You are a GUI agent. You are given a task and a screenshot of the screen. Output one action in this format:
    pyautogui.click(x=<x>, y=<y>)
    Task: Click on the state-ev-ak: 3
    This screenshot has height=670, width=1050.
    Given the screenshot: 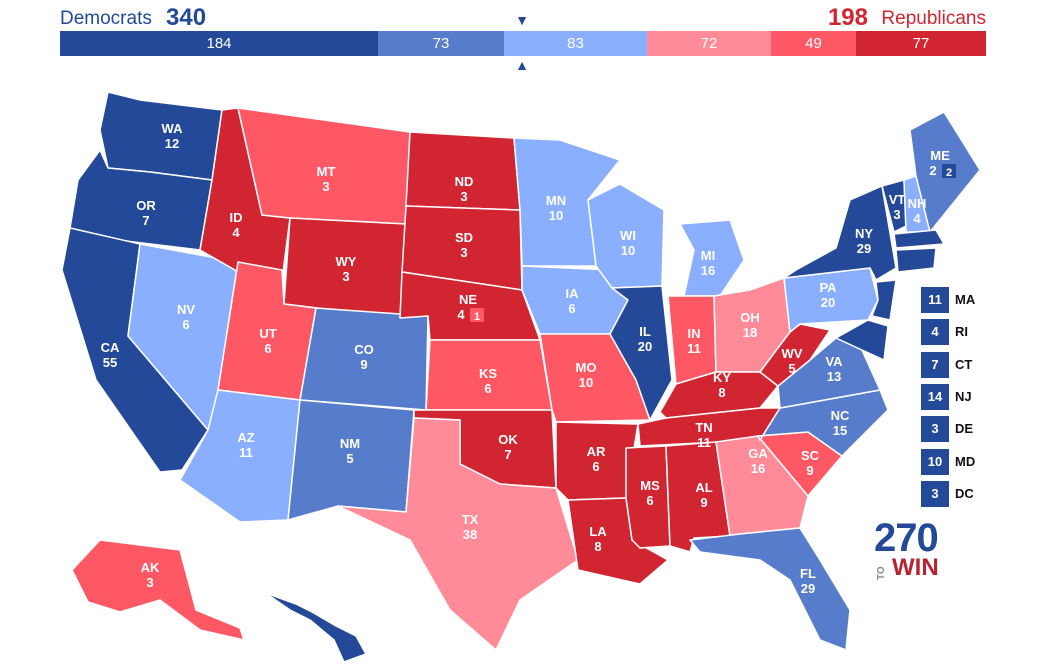 What is the action you would take?
    pyautogui.click(x=149, y=582)
    